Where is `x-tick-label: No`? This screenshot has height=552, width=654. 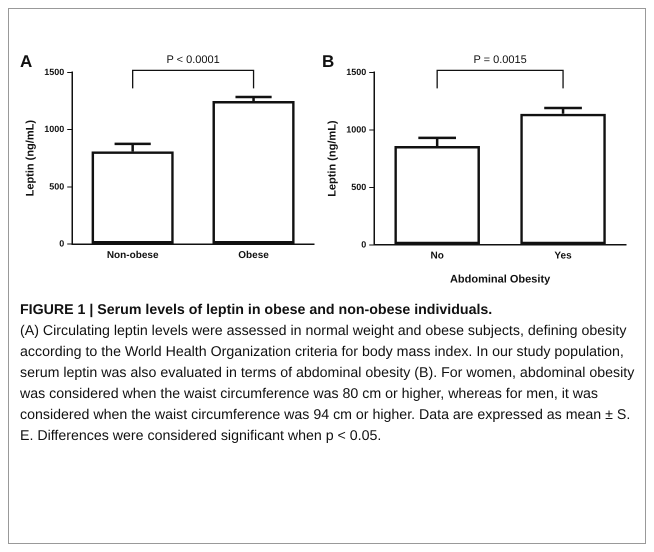 x-tick-label: No is located at coordinates (437, 256).